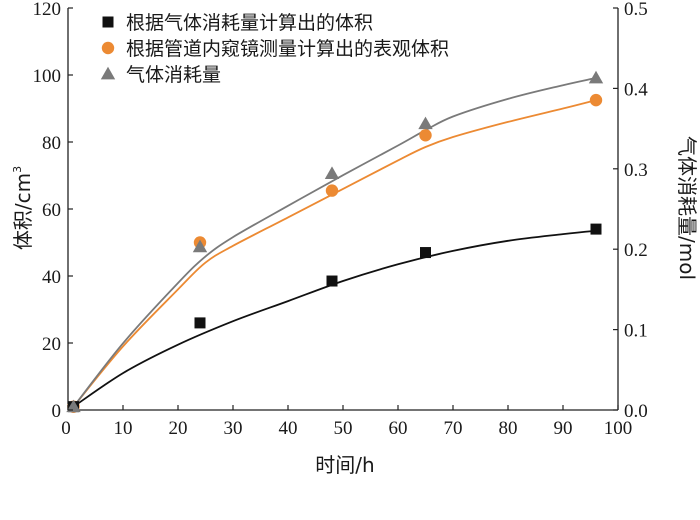 The width and height of the screenshot is (700, 520). I want to click on legend-marker-circle, so click(108, 48).